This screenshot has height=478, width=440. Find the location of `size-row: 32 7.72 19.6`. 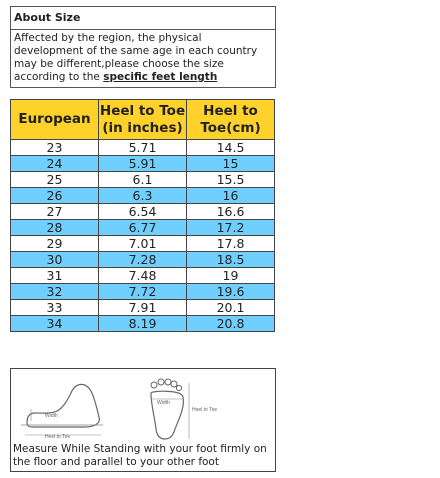

size-row: 32 7.72 19.6 is located at coordinates (142, 291).